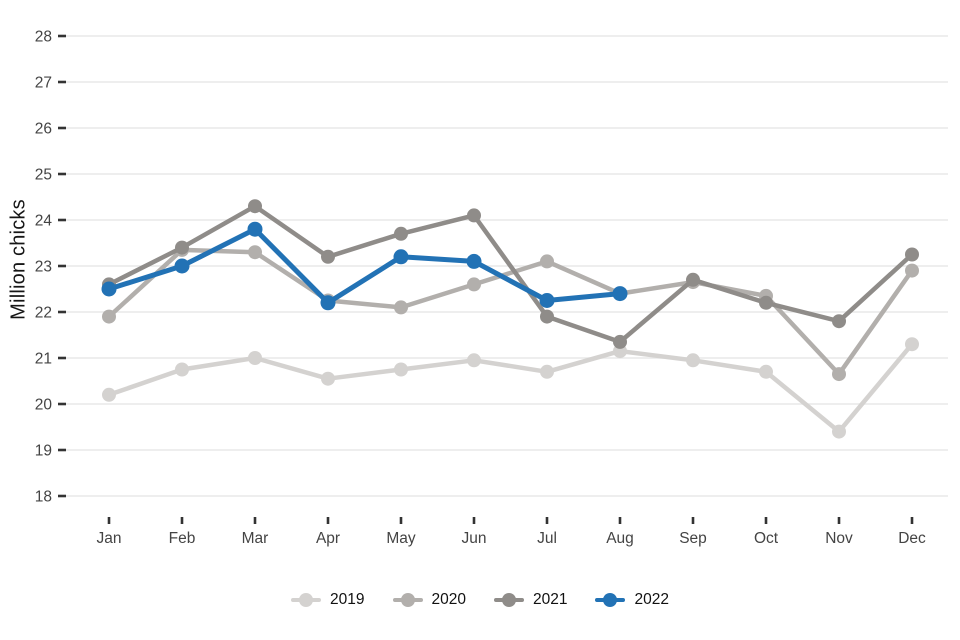 Image resolution: width=960 pixels, height=640 pixels. Describe the element at coordinates (693, 360) in the screenshot. I see `series-2019-point-Sep` at that location.